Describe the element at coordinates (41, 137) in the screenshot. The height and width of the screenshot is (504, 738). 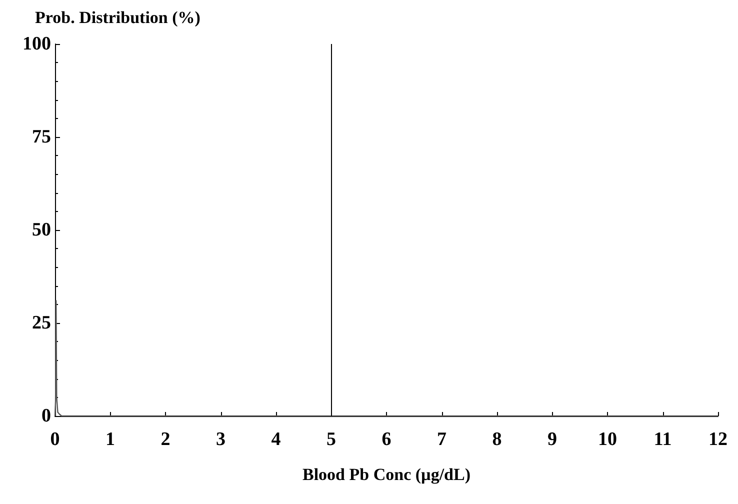
I see `y-tick-label: 75` at that location.